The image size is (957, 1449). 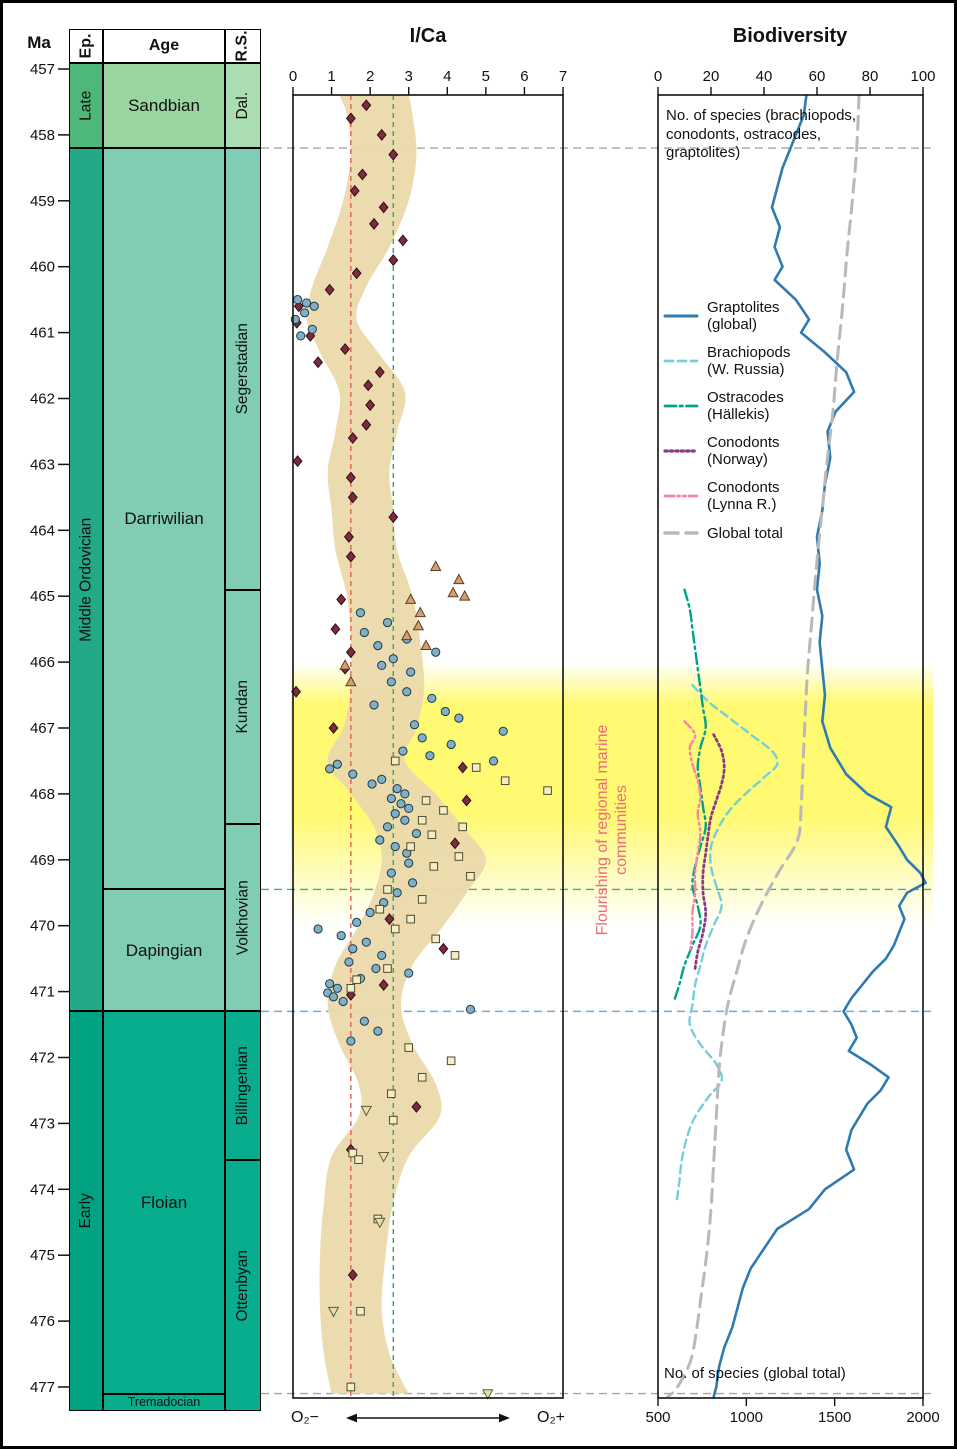 I want to click on strat-label-tremadocian: Tremadocian, so click(x=164, y=1402).